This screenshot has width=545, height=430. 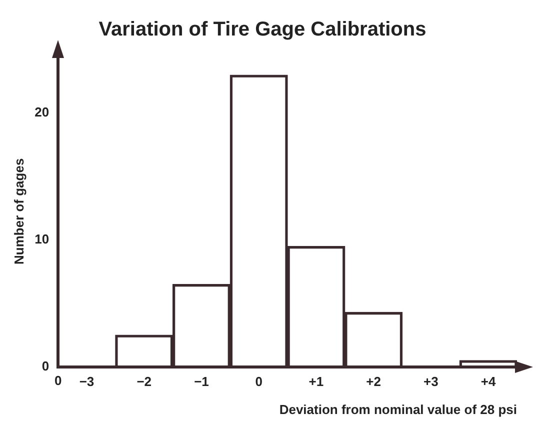 I want to click on x-tick-label: +3, so click(x=431, y=382).